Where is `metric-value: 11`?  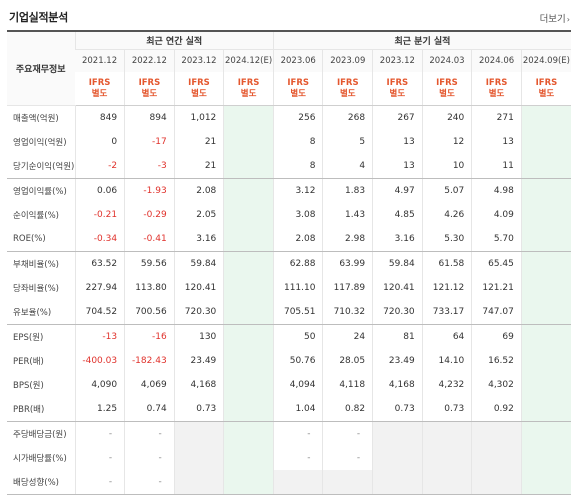 metric-value: 11 is located at coordinates (496, 166).